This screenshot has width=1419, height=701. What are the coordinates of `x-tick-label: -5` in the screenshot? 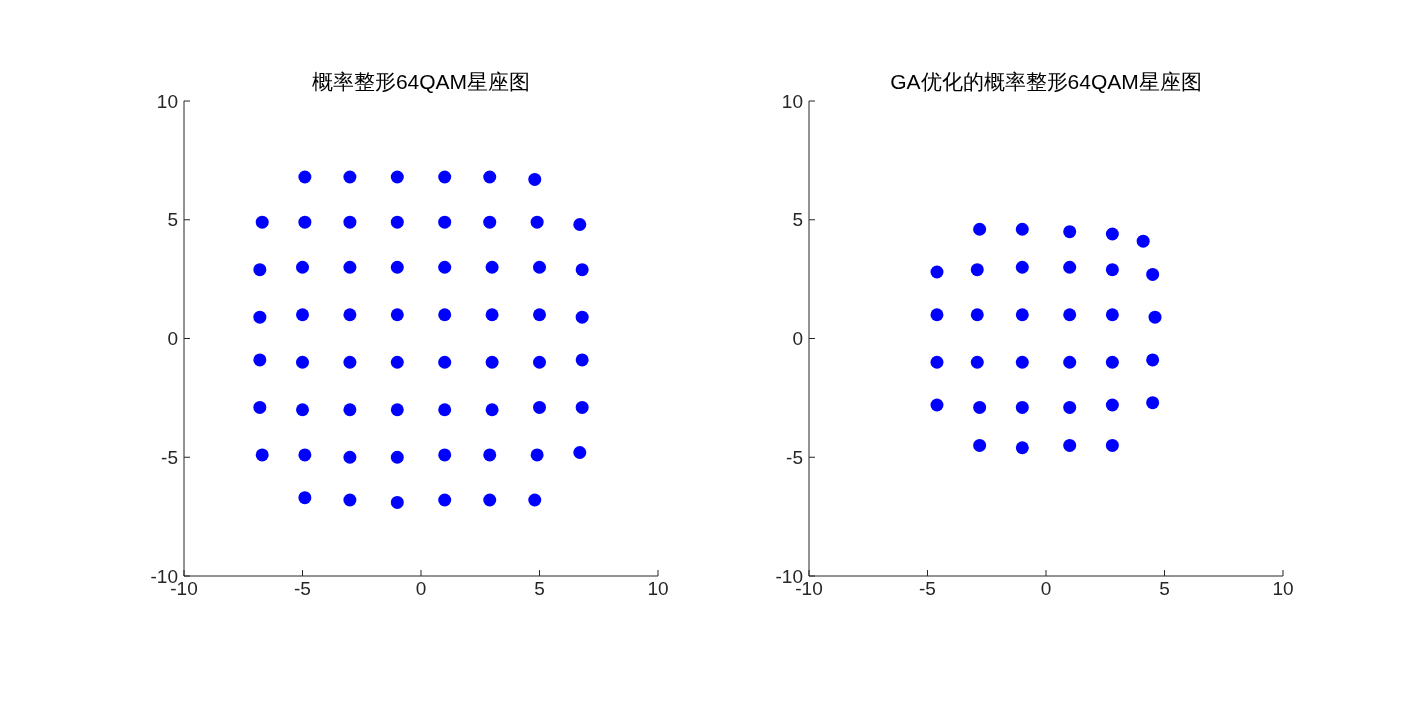 It's located at (302, 589).